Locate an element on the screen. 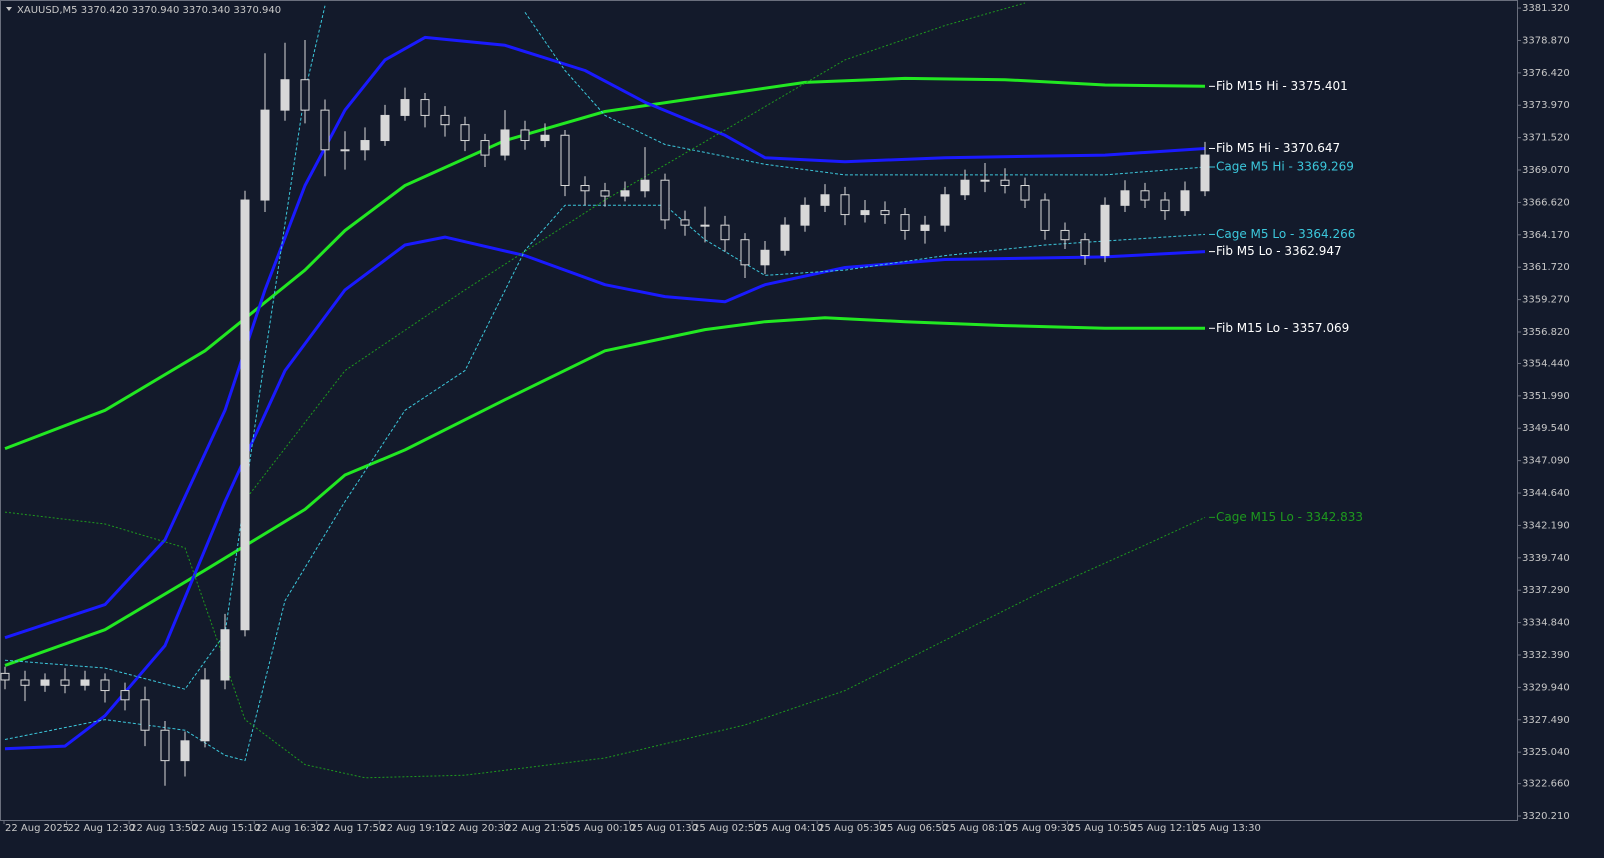  y-tick-label: 3322.660 is located at coordinates (1546, 784).